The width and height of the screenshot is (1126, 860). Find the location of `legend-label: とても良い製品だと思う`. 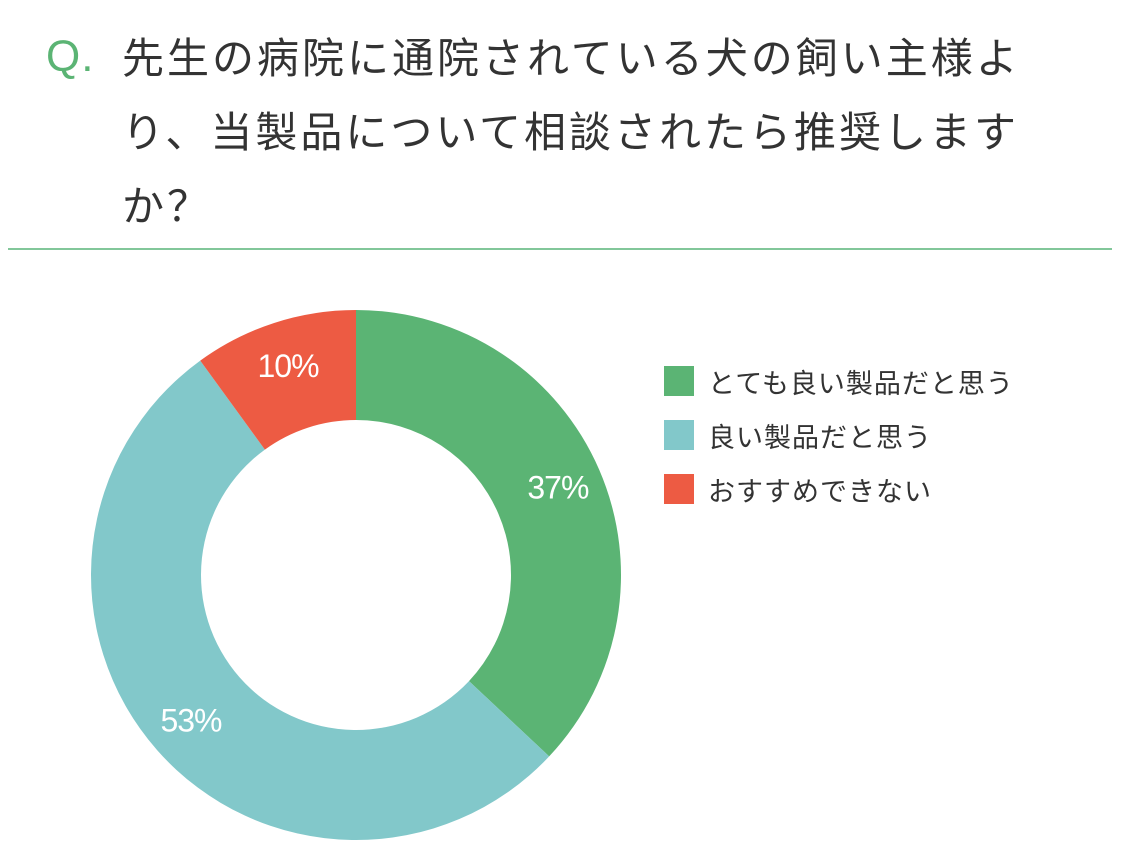

legend-label: とても良い製品だと思う is located at coordinates (861, 384).